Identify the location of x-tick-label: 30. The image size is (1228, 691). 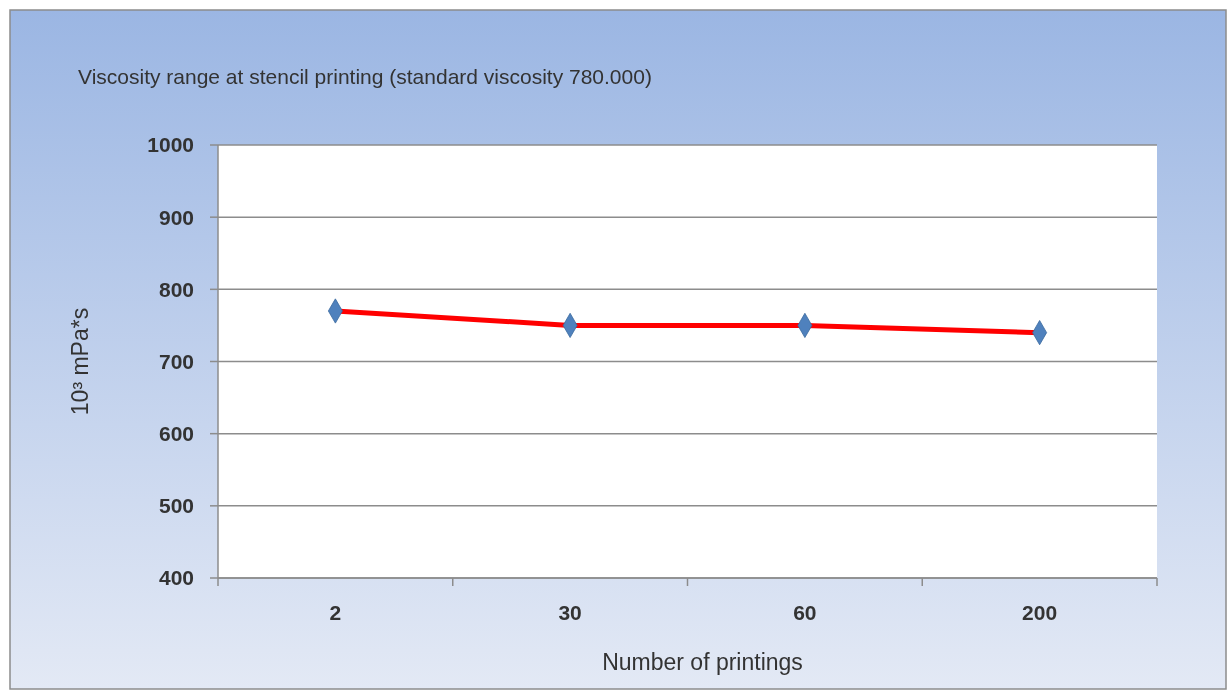
(570, 612).